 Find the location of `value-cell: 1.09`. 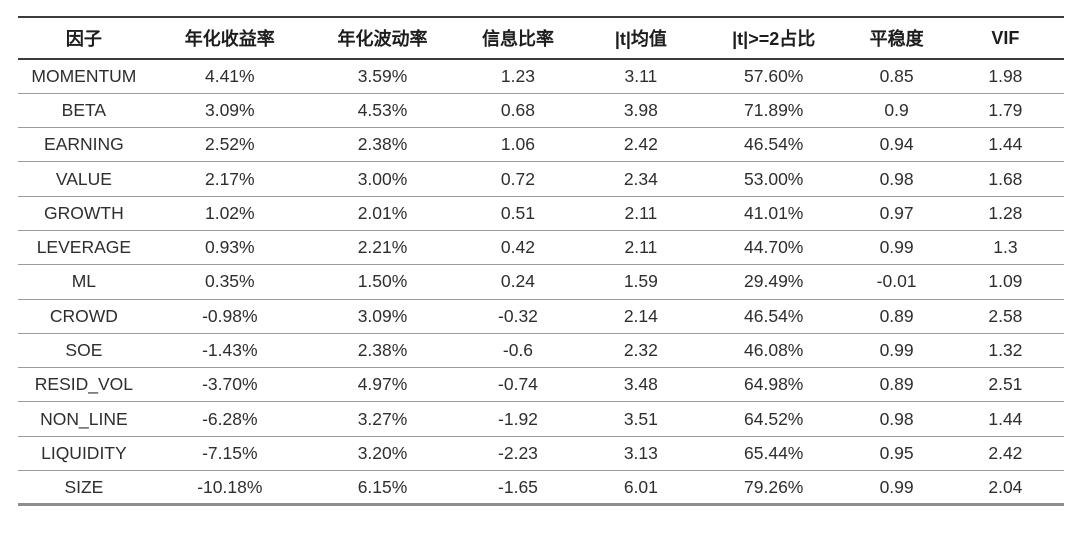

value-cell: 1.09 is located at coordinates (1005, 281).